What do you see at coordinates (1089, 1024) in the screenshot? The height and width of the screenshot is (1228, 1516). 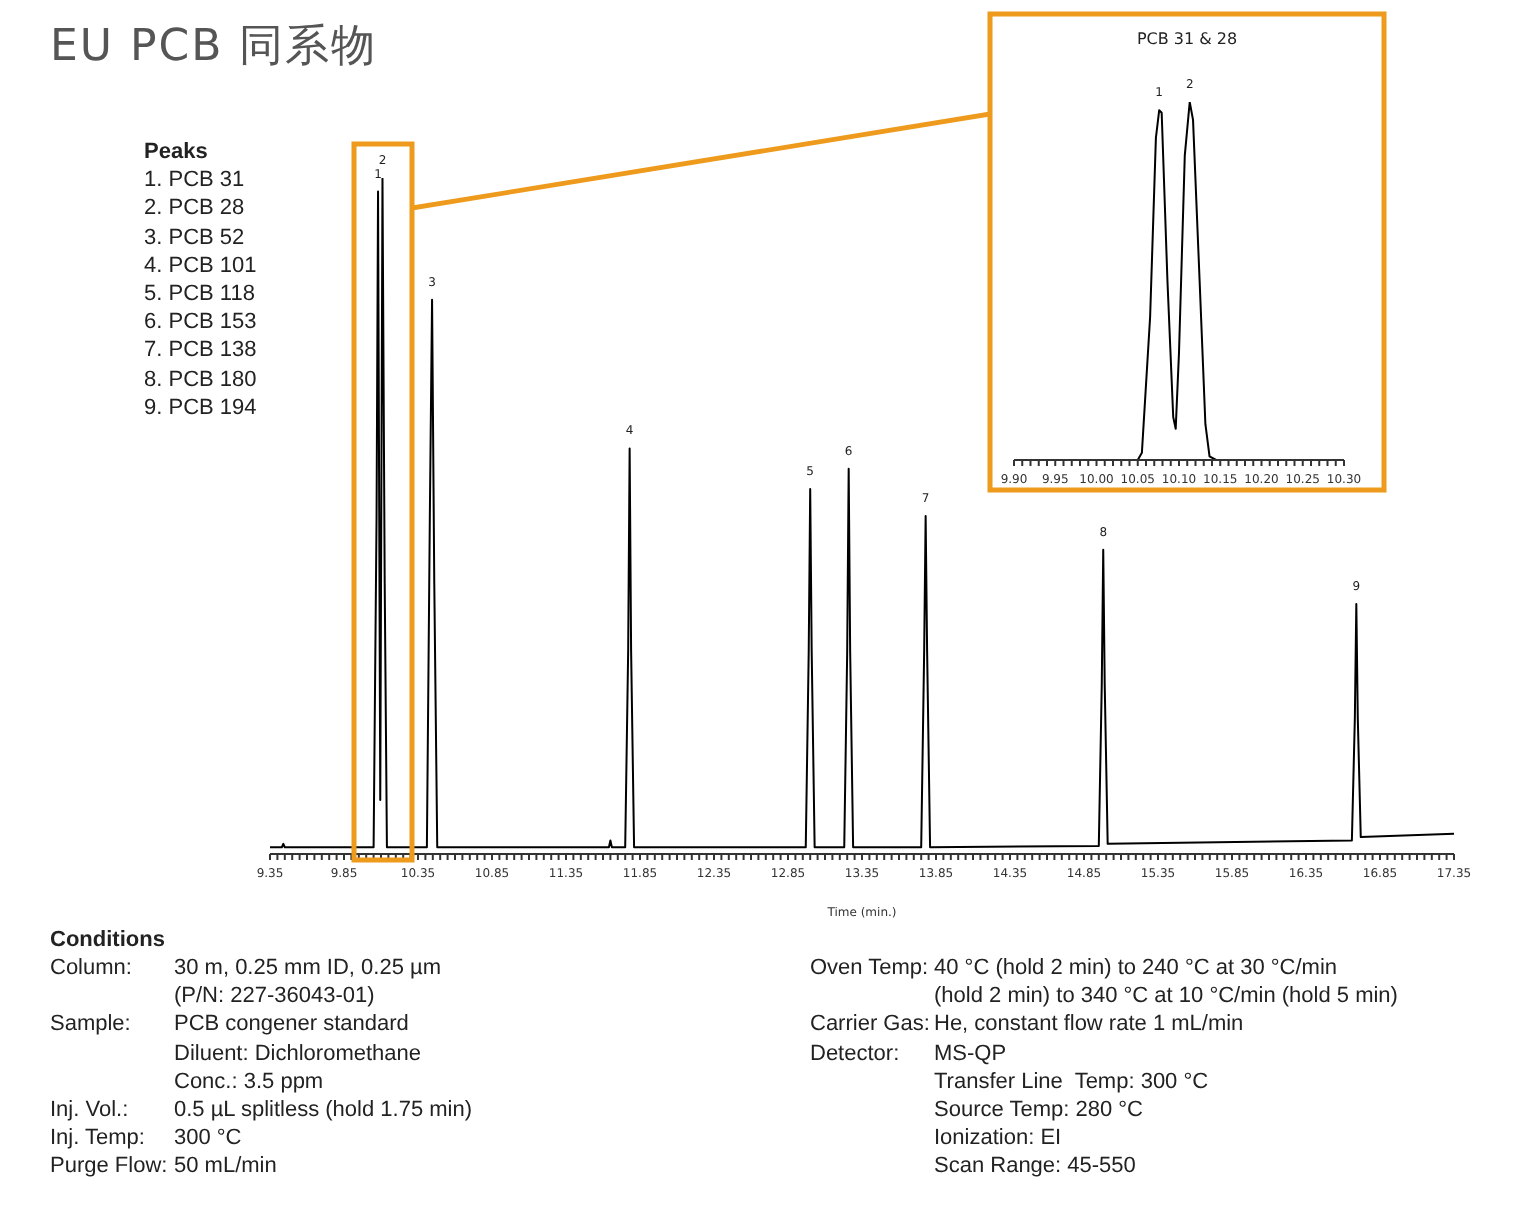 I see `text: He, constant flow rate 1 mL/min` at bounding box center [1089, 1024].